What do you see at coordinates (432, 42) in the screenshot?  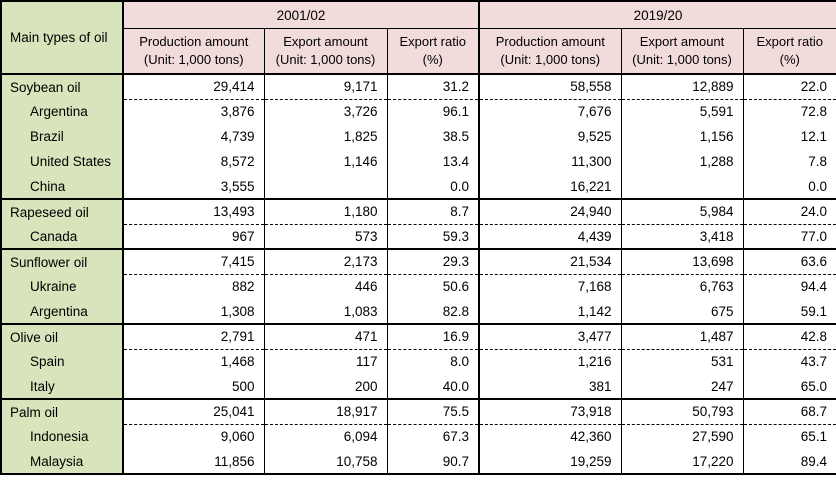 I see `col-header-title: Export ratio` at bounding box center [432, 42].